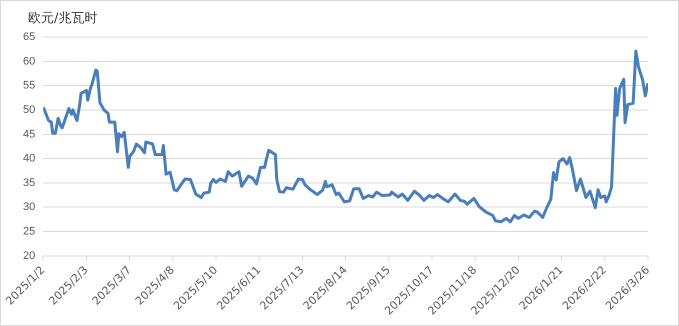 The image size is (679, 326). What do you see at coordinates (29, 86) in the screenshot?
I see `y-tick-label: 55` at bounding box center [29, 86].